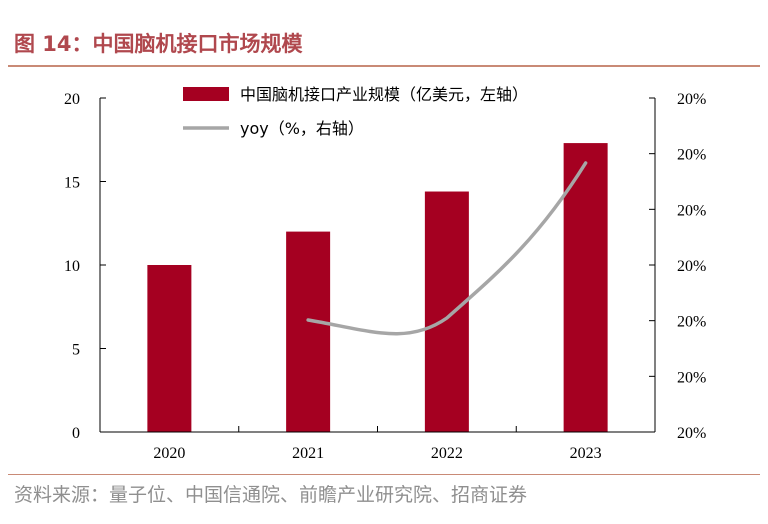 The image size is (768, 524). I want to click on figure-title: 图 14：中国脑机接口市场规模, so click(158, 44).